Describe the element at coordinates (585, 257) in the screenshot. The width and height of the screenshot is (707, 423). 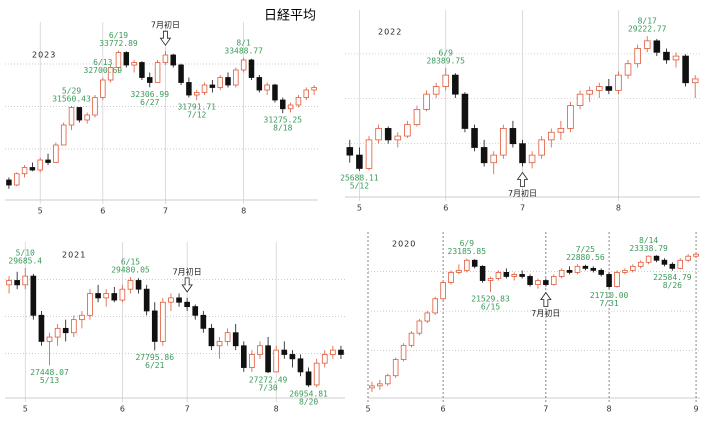
I see `annotation-price: 22880.56` at that location.